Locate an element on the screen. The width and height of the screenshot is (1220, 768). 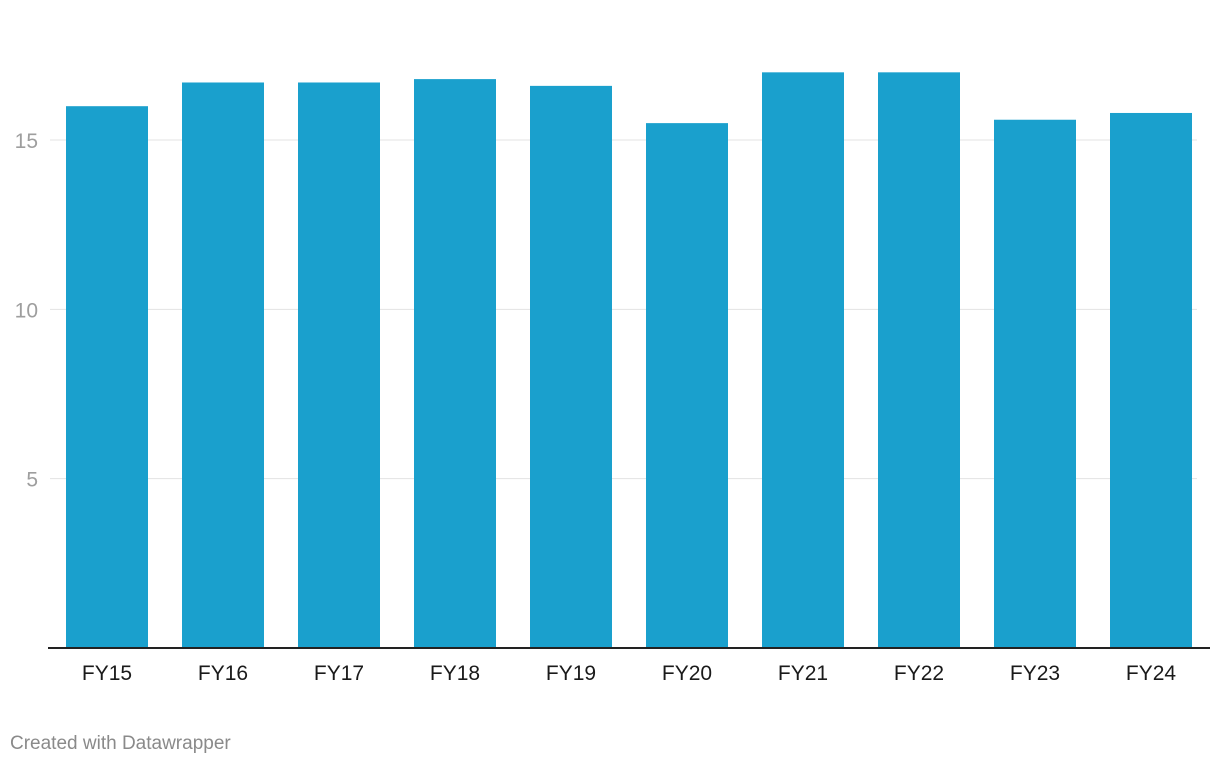
x-tick-label: FY22 is located at coordinates (919, 673).